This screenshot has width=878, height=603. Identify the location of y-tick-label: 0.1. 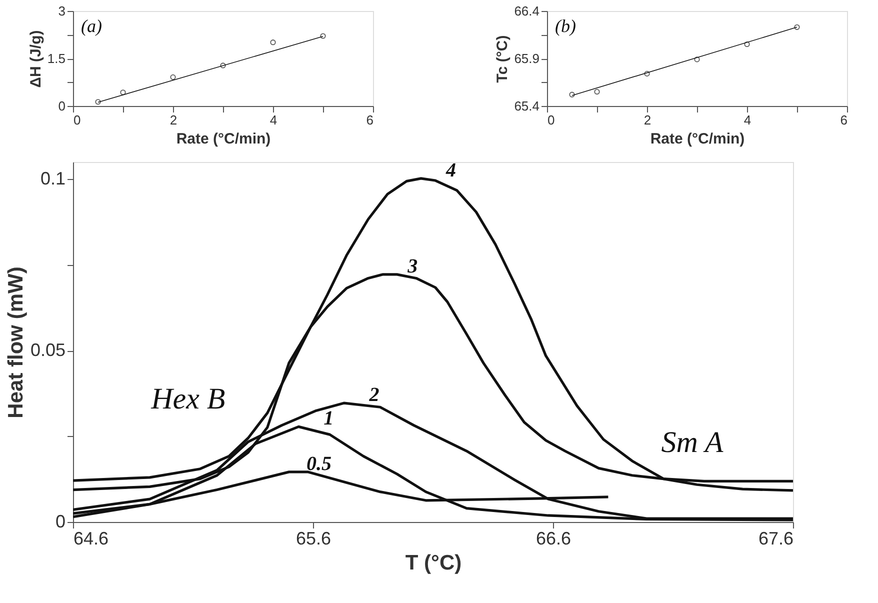
(53, 178).